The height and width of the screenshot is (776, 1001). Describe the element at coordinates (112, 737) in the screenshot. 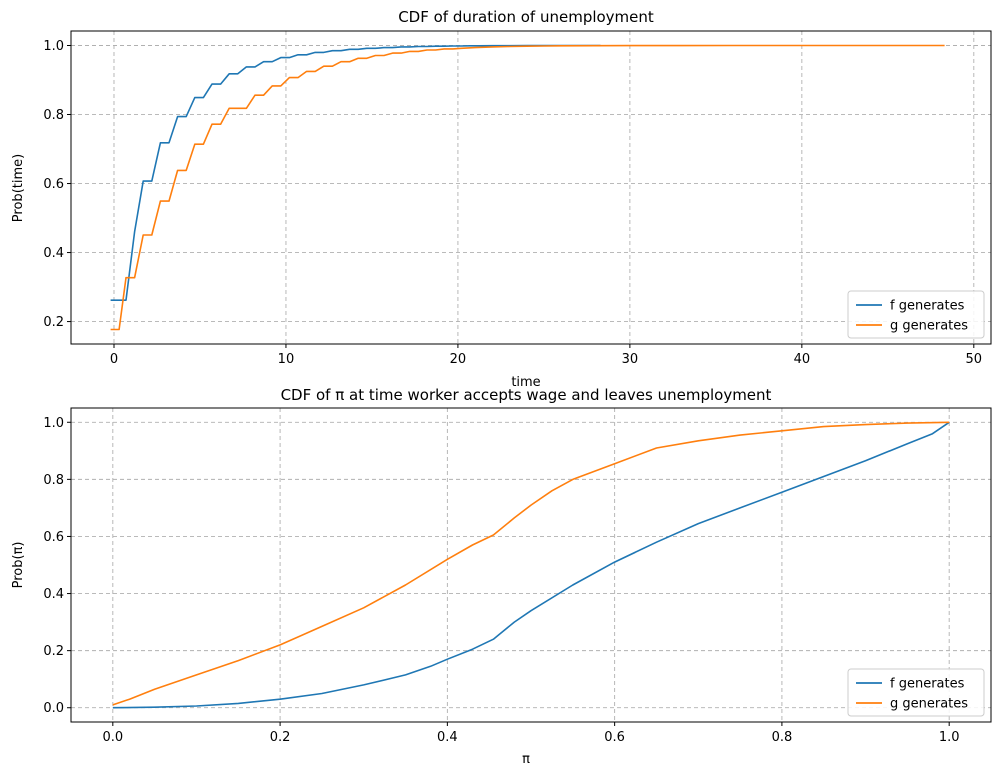

I see `x-tick-label: 0.0` at that location.